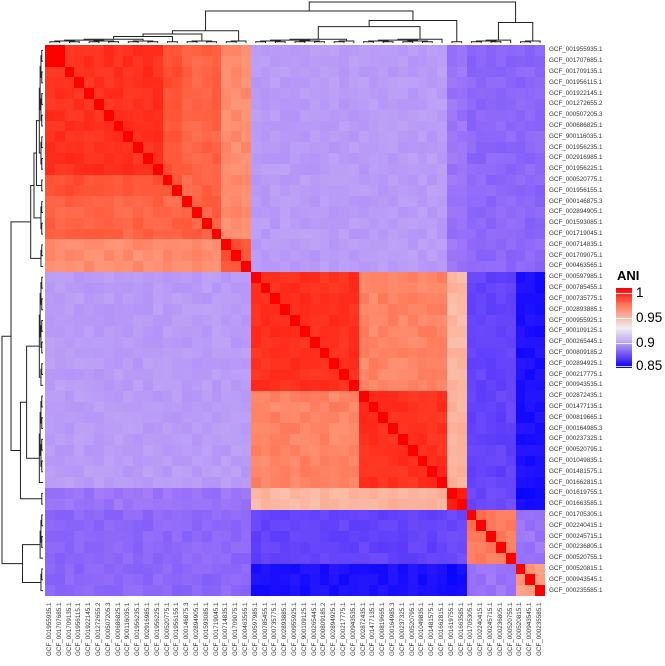  Describe the element at coordinates (108, 629) in the screenshot. I see `column-label: GCF_000507205.3` at that location.